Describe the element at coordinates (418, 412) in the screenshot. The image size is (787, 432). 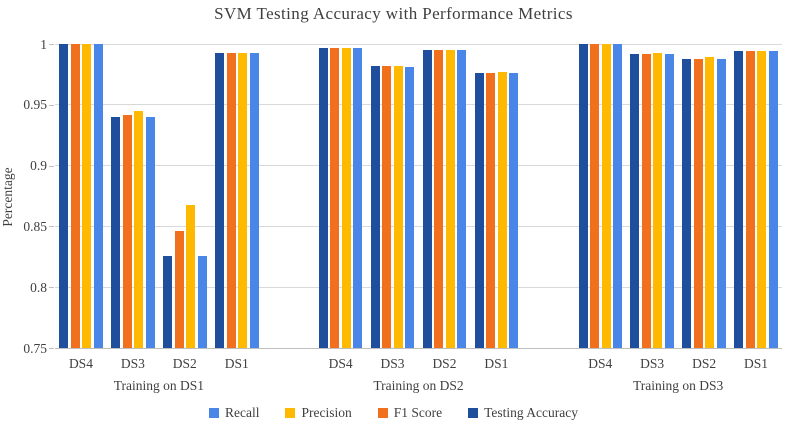
I see `legend-label: F1 Score` at that location.